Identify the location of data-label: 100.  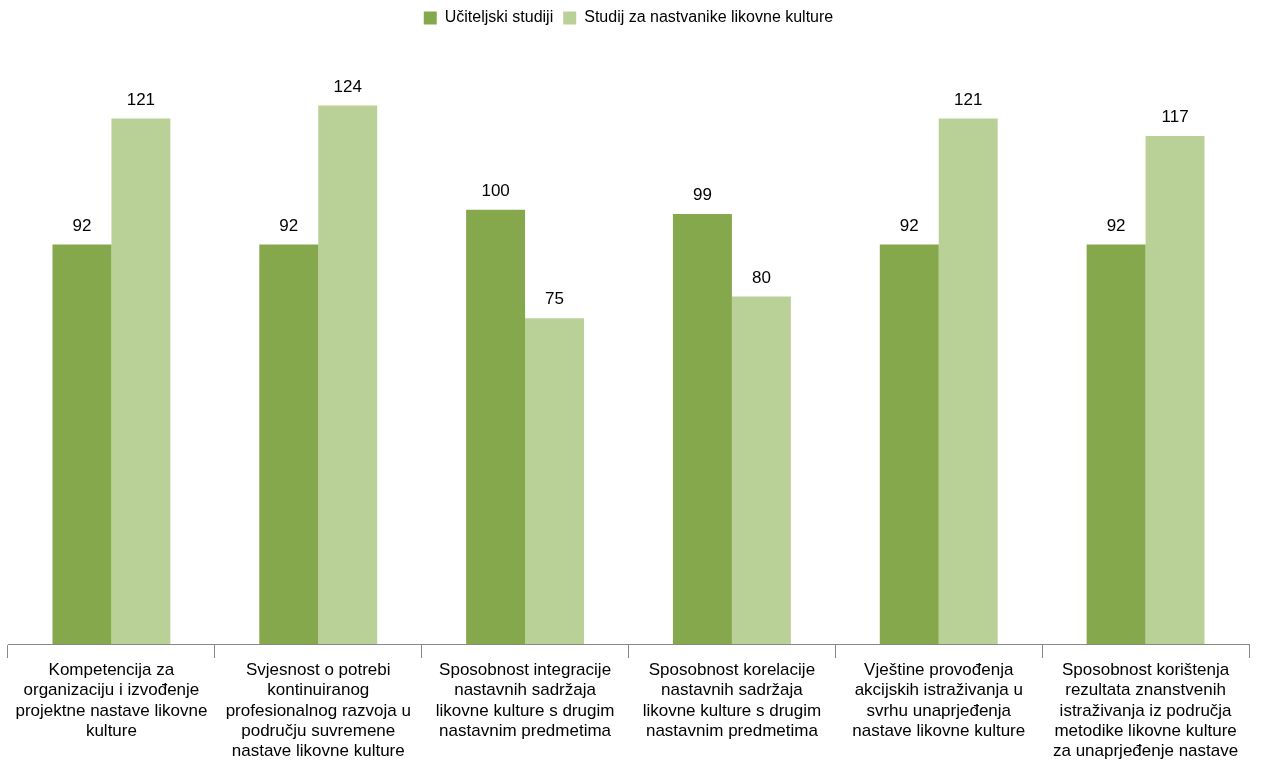
(495, 190).